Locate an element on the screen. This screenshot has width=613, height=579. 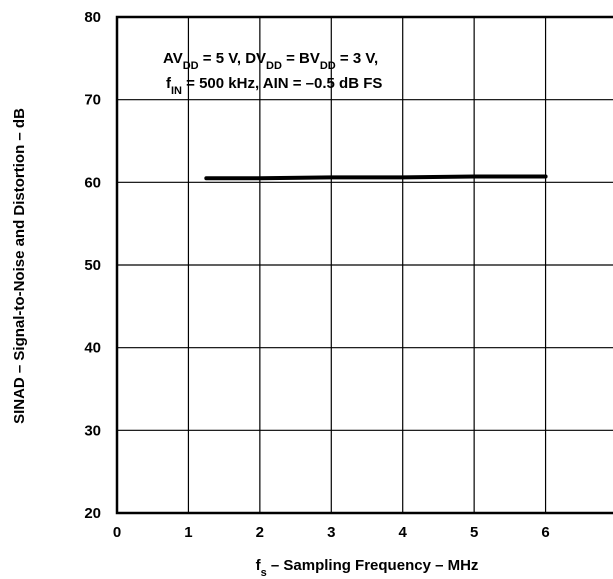
x-axis-title: fs – Sampling Frequency – MHz is located at coordinates (367, 568).